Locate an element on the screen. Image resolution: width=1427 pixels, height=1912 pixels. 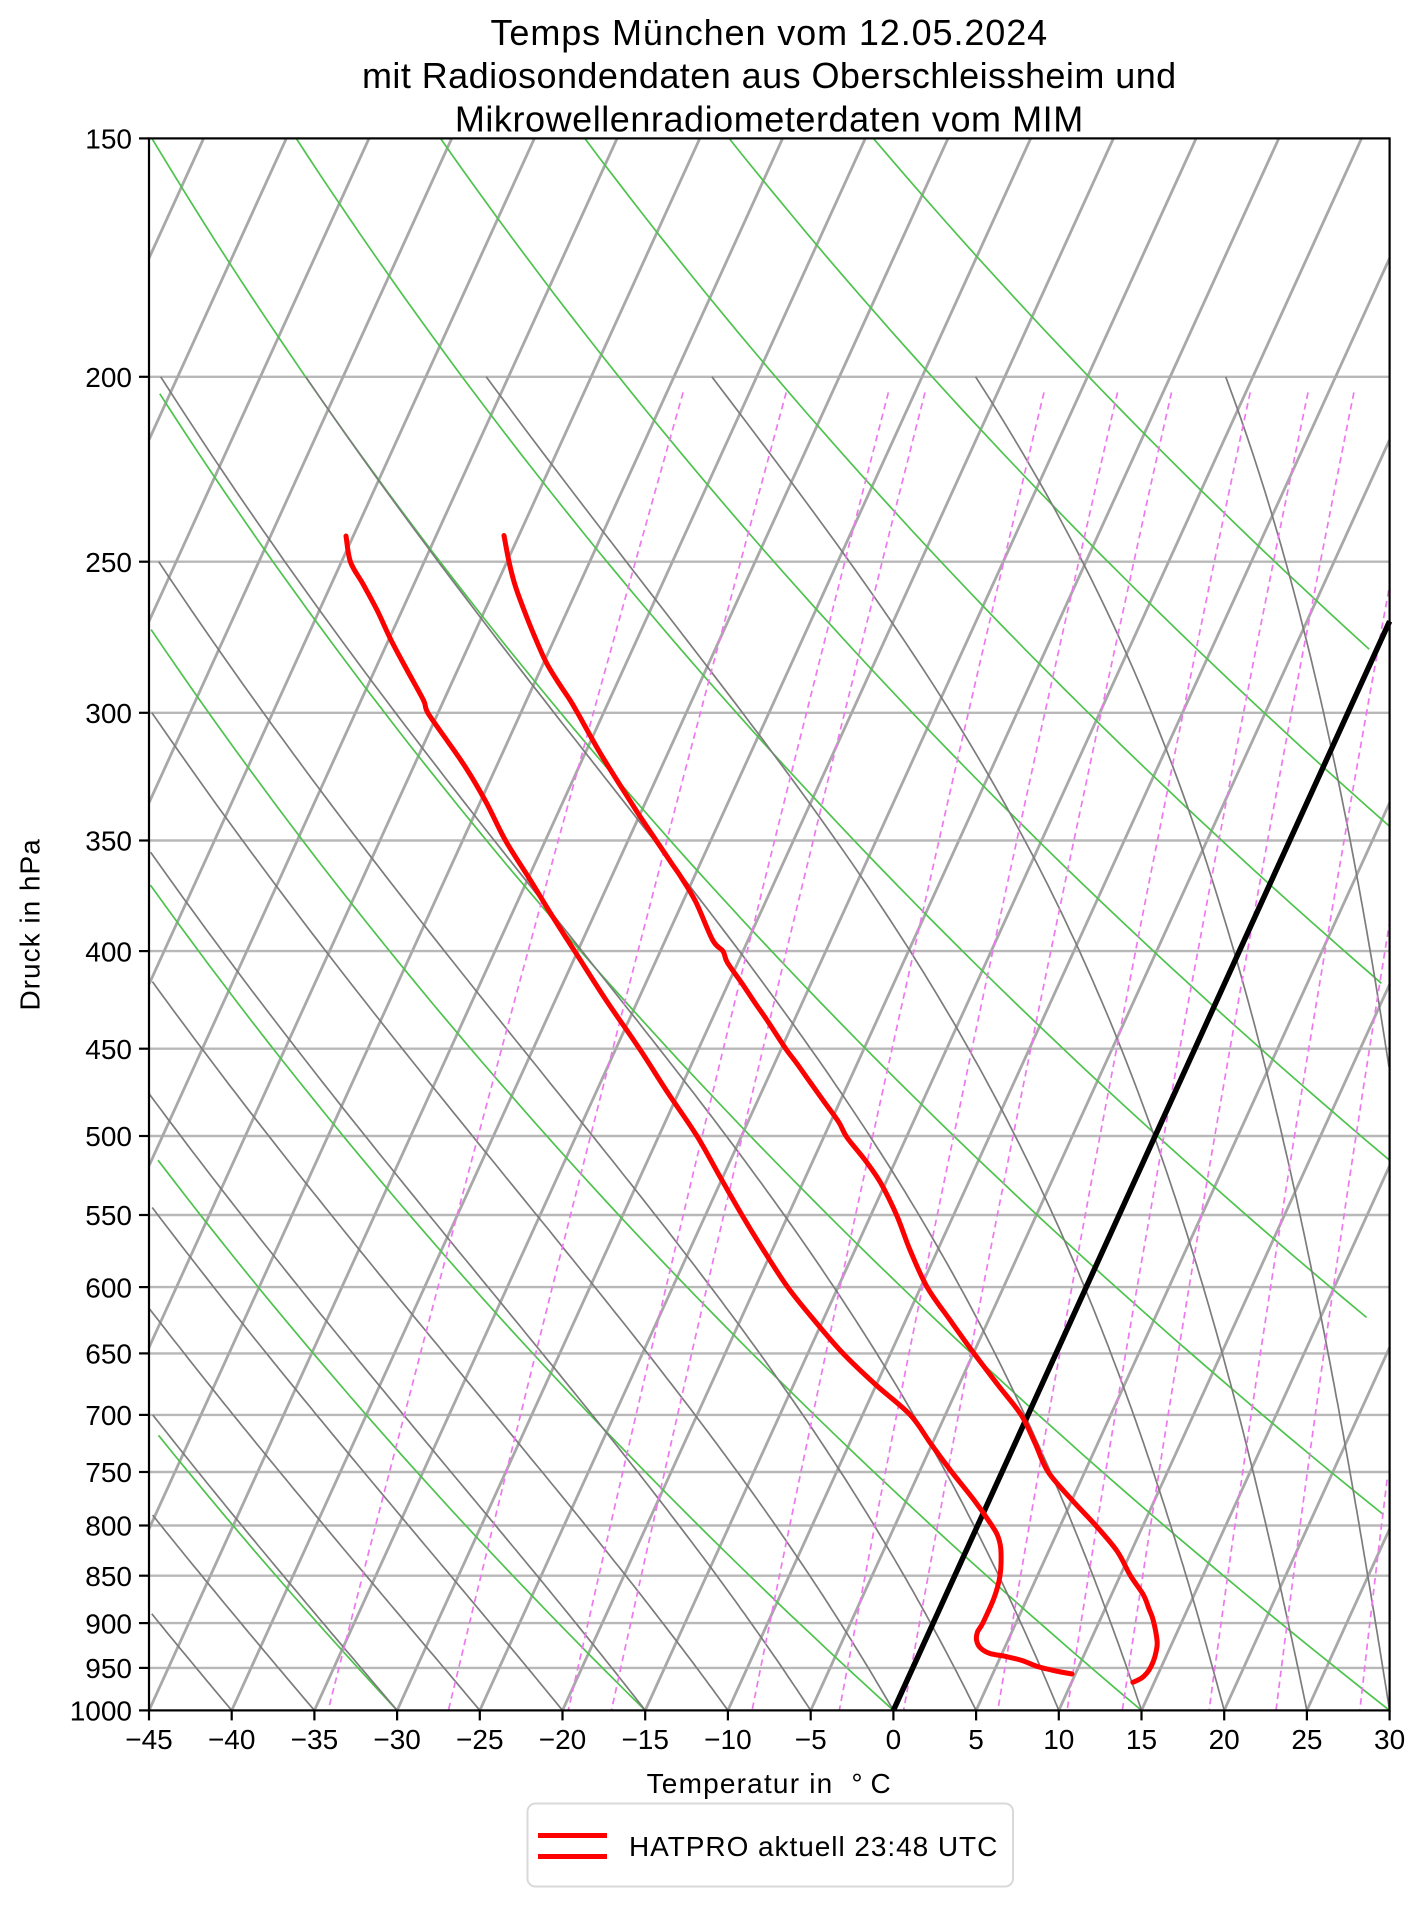
svg-text: −45 is located at coordinates (149, 1739).